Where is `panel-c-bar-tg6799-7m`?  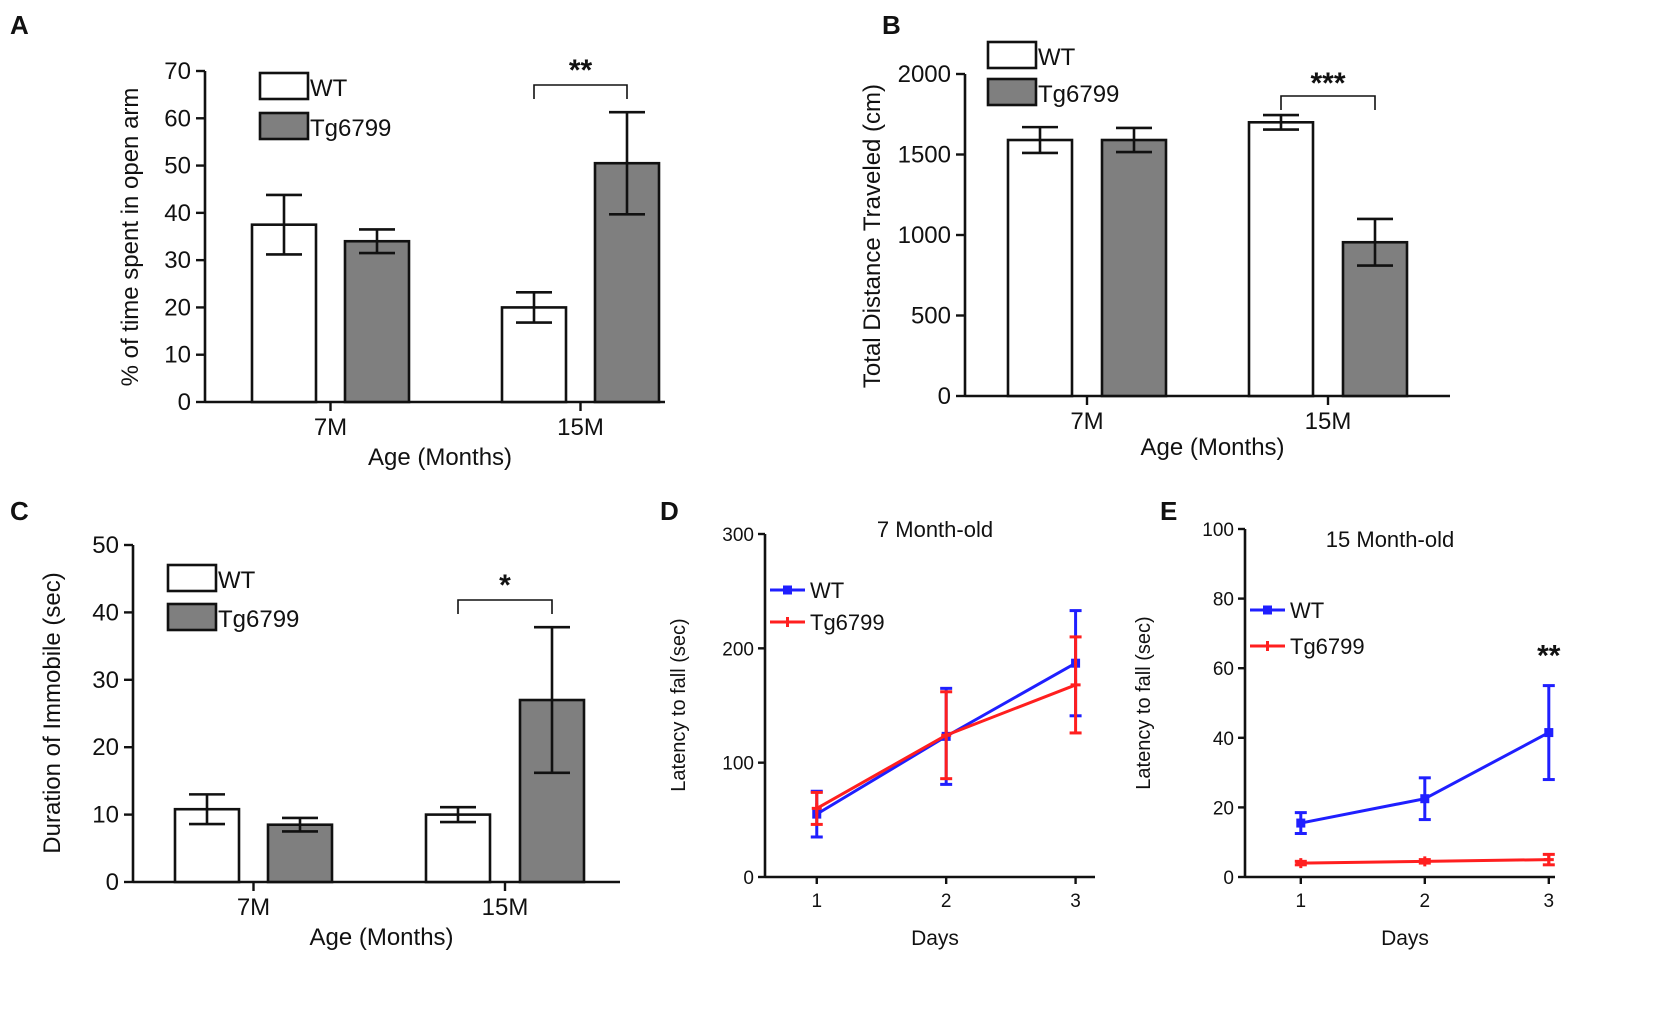 panel-c-bar-tg6799-7m is located at coordinates (300, 853).